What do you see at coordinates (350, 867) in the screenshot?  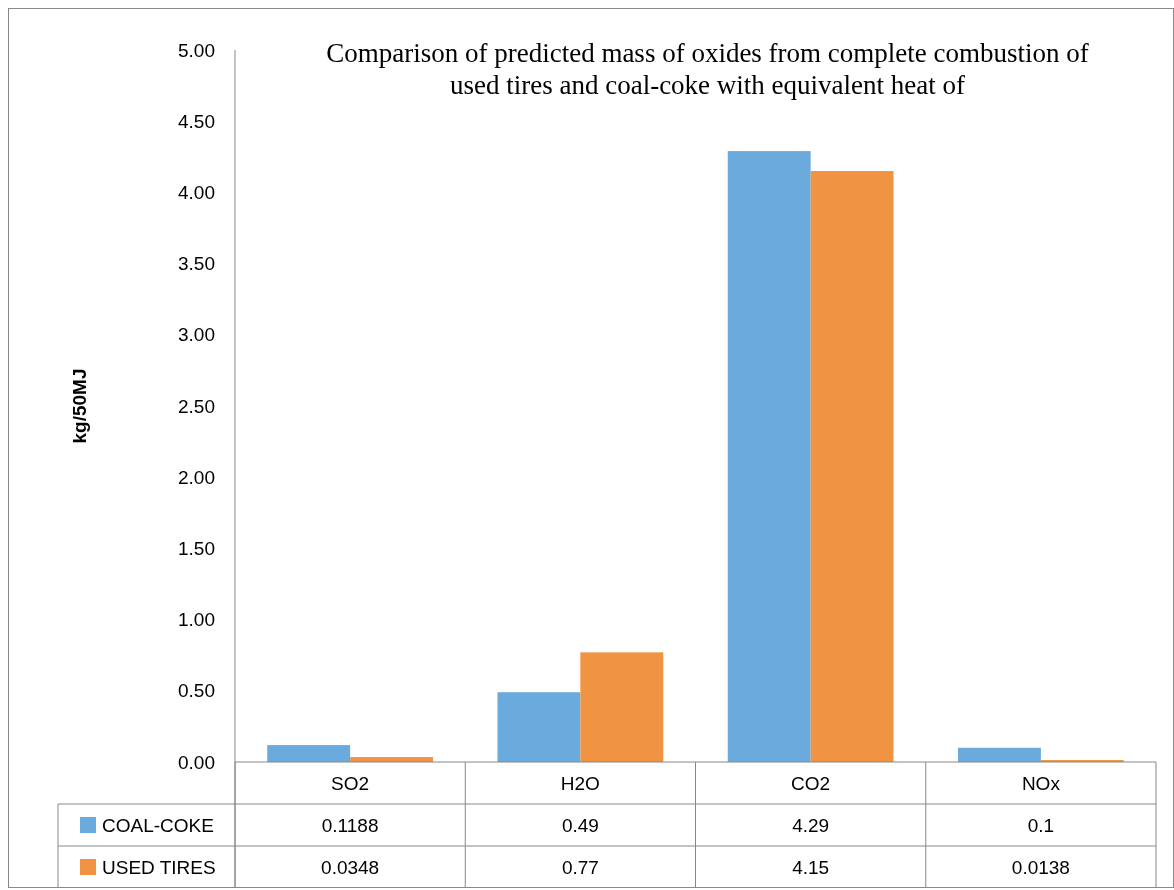 I see `data-label: 0.0348` at bounding box center [350, 867].